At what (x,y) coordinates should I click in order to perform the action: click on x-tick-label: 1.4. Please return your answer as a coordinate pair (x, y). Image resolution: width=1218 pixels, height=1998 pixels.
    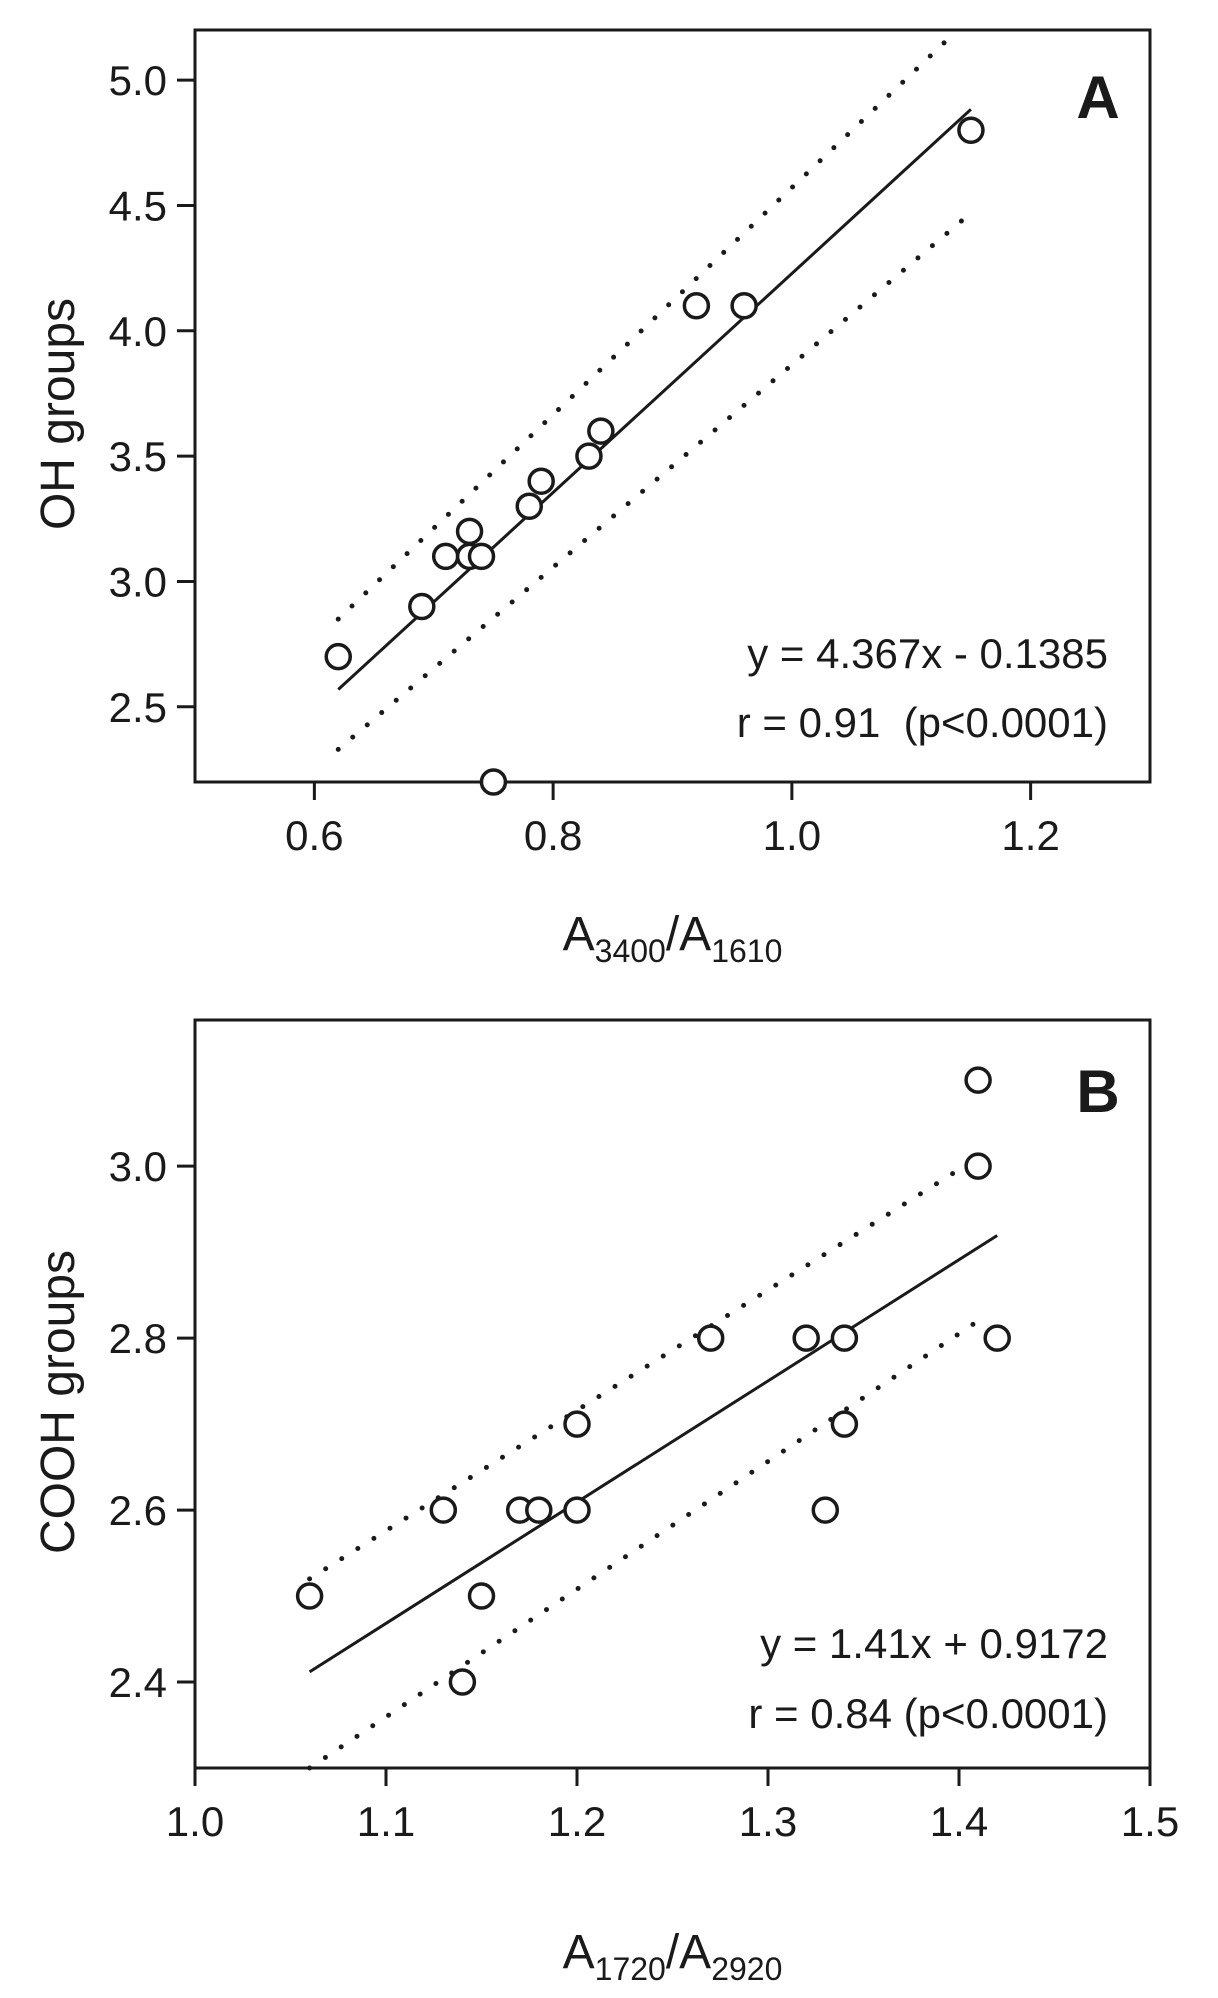
    Looking at the image, I should click on (959, 1821).